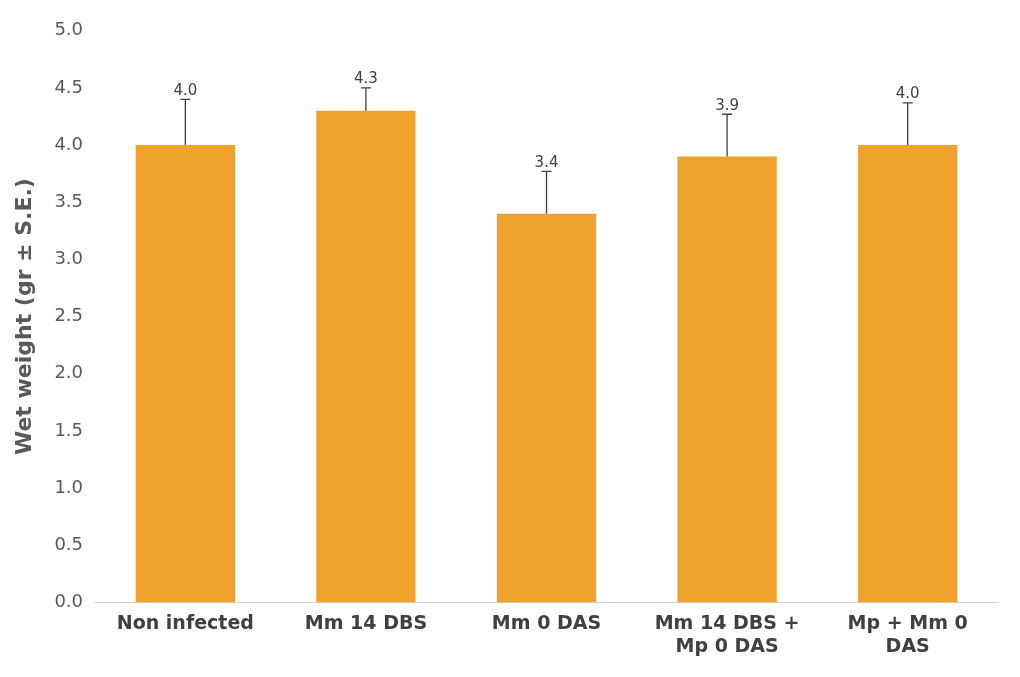 This screenshot has width=1020, height=677. I want to click on y-tick-label: 0.0, so click(69, 601).